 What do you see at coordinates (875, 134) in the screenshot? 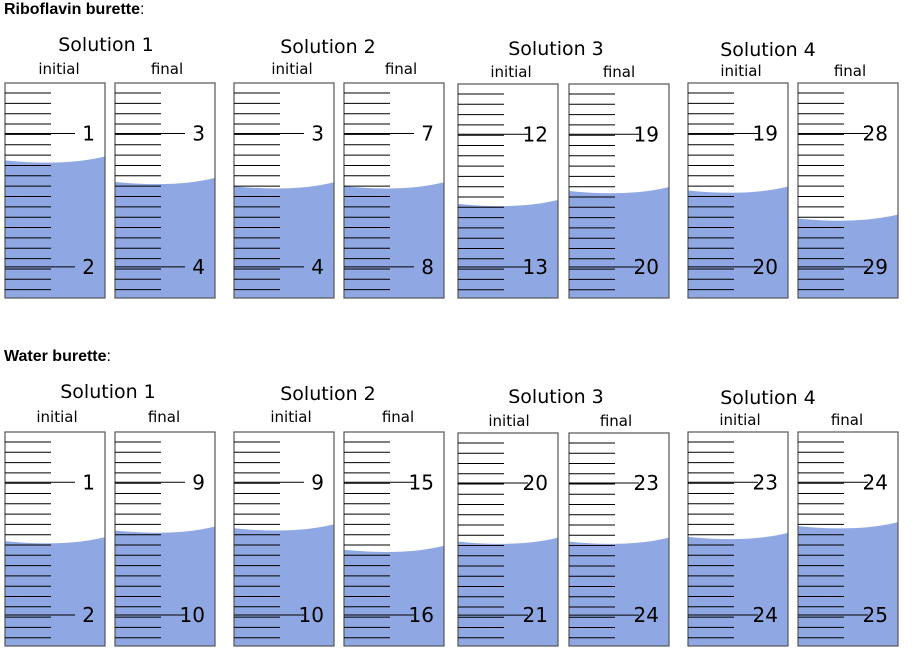
I see `riboflavin-s4-final-upper-label: 28` at bounding box center [875, 134].